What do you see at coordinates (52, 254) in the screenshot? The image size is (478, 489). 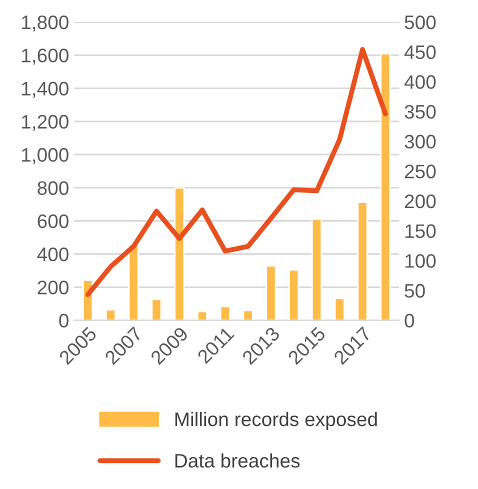 I see `y-tick-label: 400` at bounding box center [52, 254].